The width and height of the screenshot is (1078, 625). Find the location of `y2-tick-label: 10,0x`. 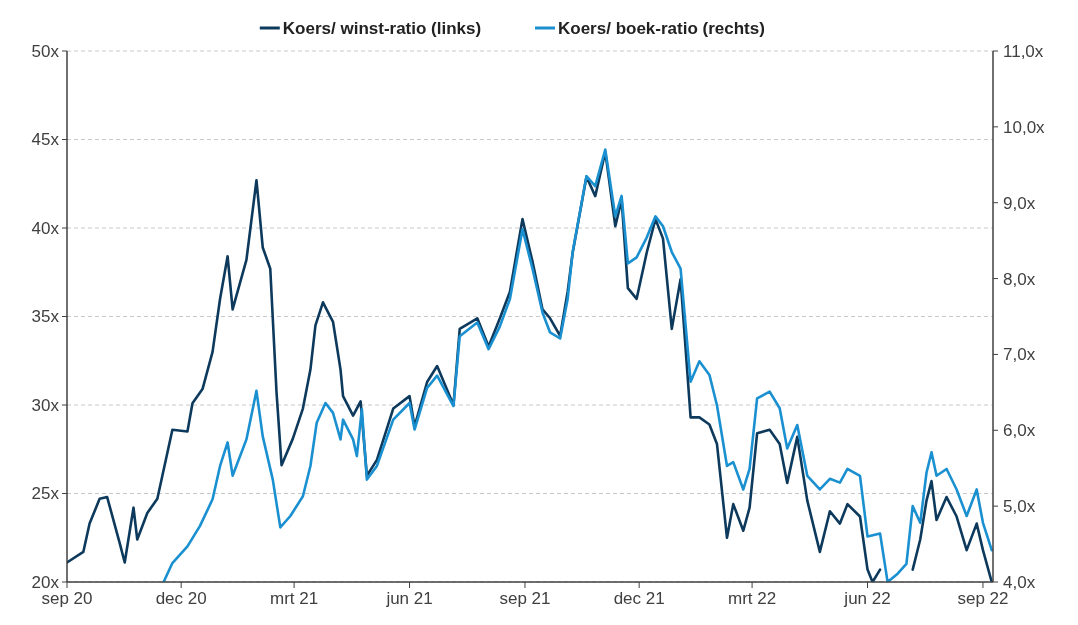

y2-tick-label: 10,0x is located at coordinates (1024, 127).